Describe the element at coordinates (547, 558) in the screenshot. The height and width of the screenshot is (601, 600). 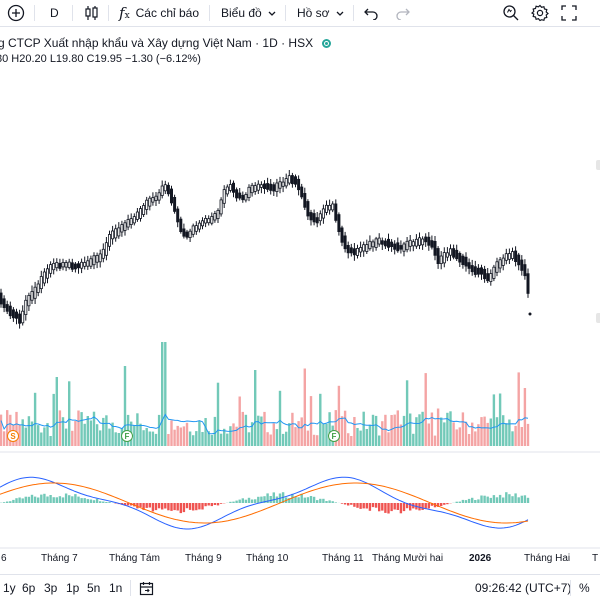
I see `time-axis-label: Tháng Hai` at that location.